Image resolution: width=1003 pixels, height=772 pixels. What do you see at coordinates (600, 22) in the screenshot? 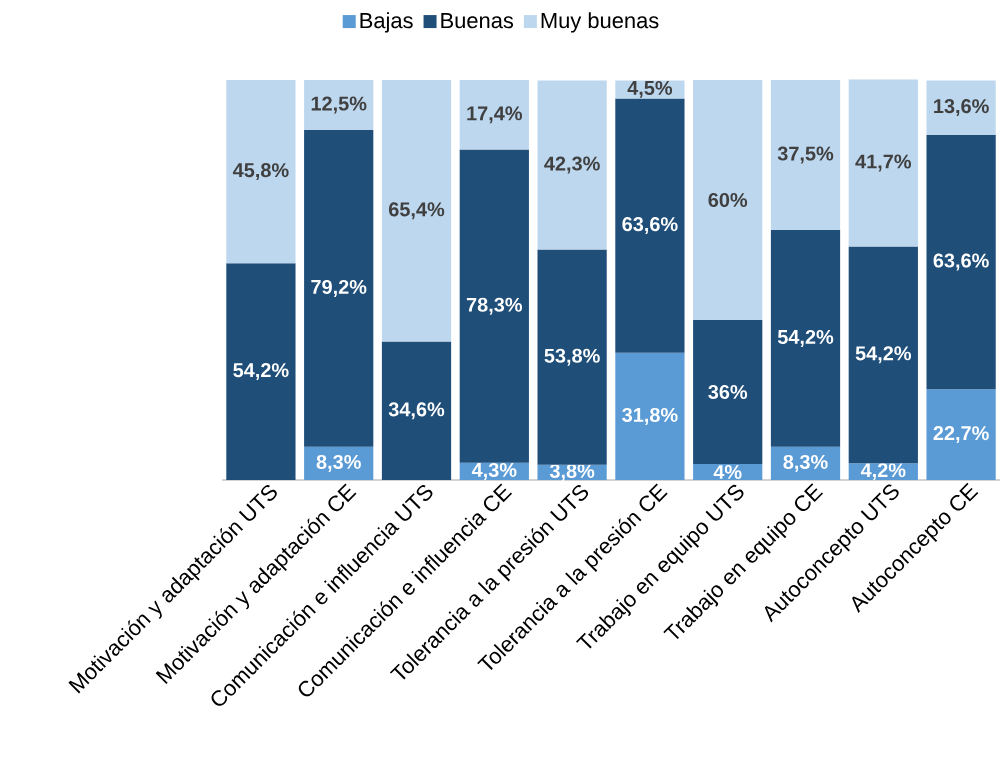
I see `legend-label: Muy buenas` at bounding box center [600, 22].